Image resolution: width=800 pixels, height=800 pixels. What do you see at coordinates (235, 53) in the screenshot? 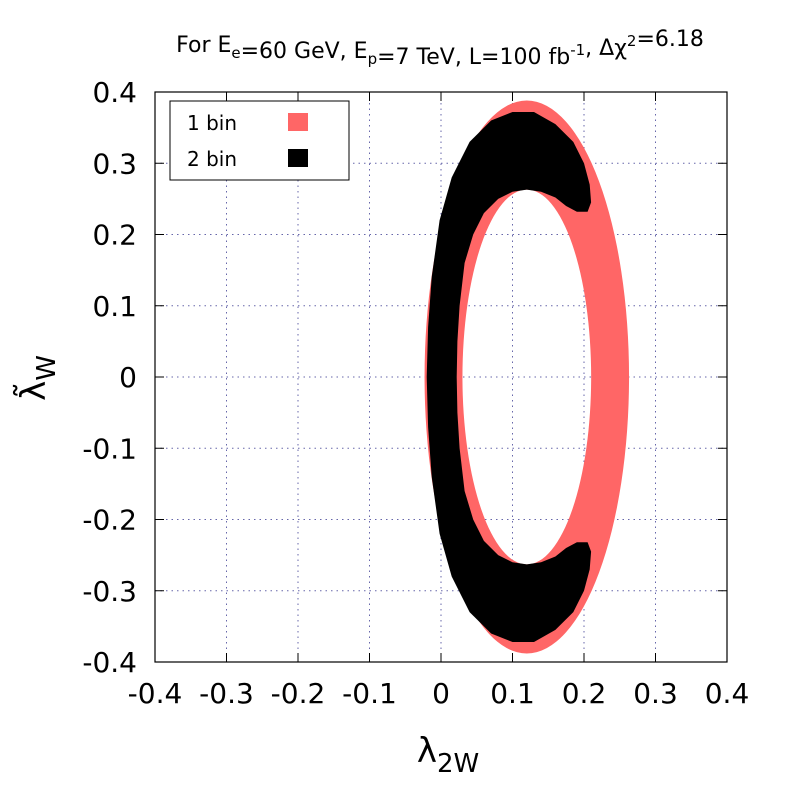
I see `title-subscript: e` at bounding box center [235, 53].